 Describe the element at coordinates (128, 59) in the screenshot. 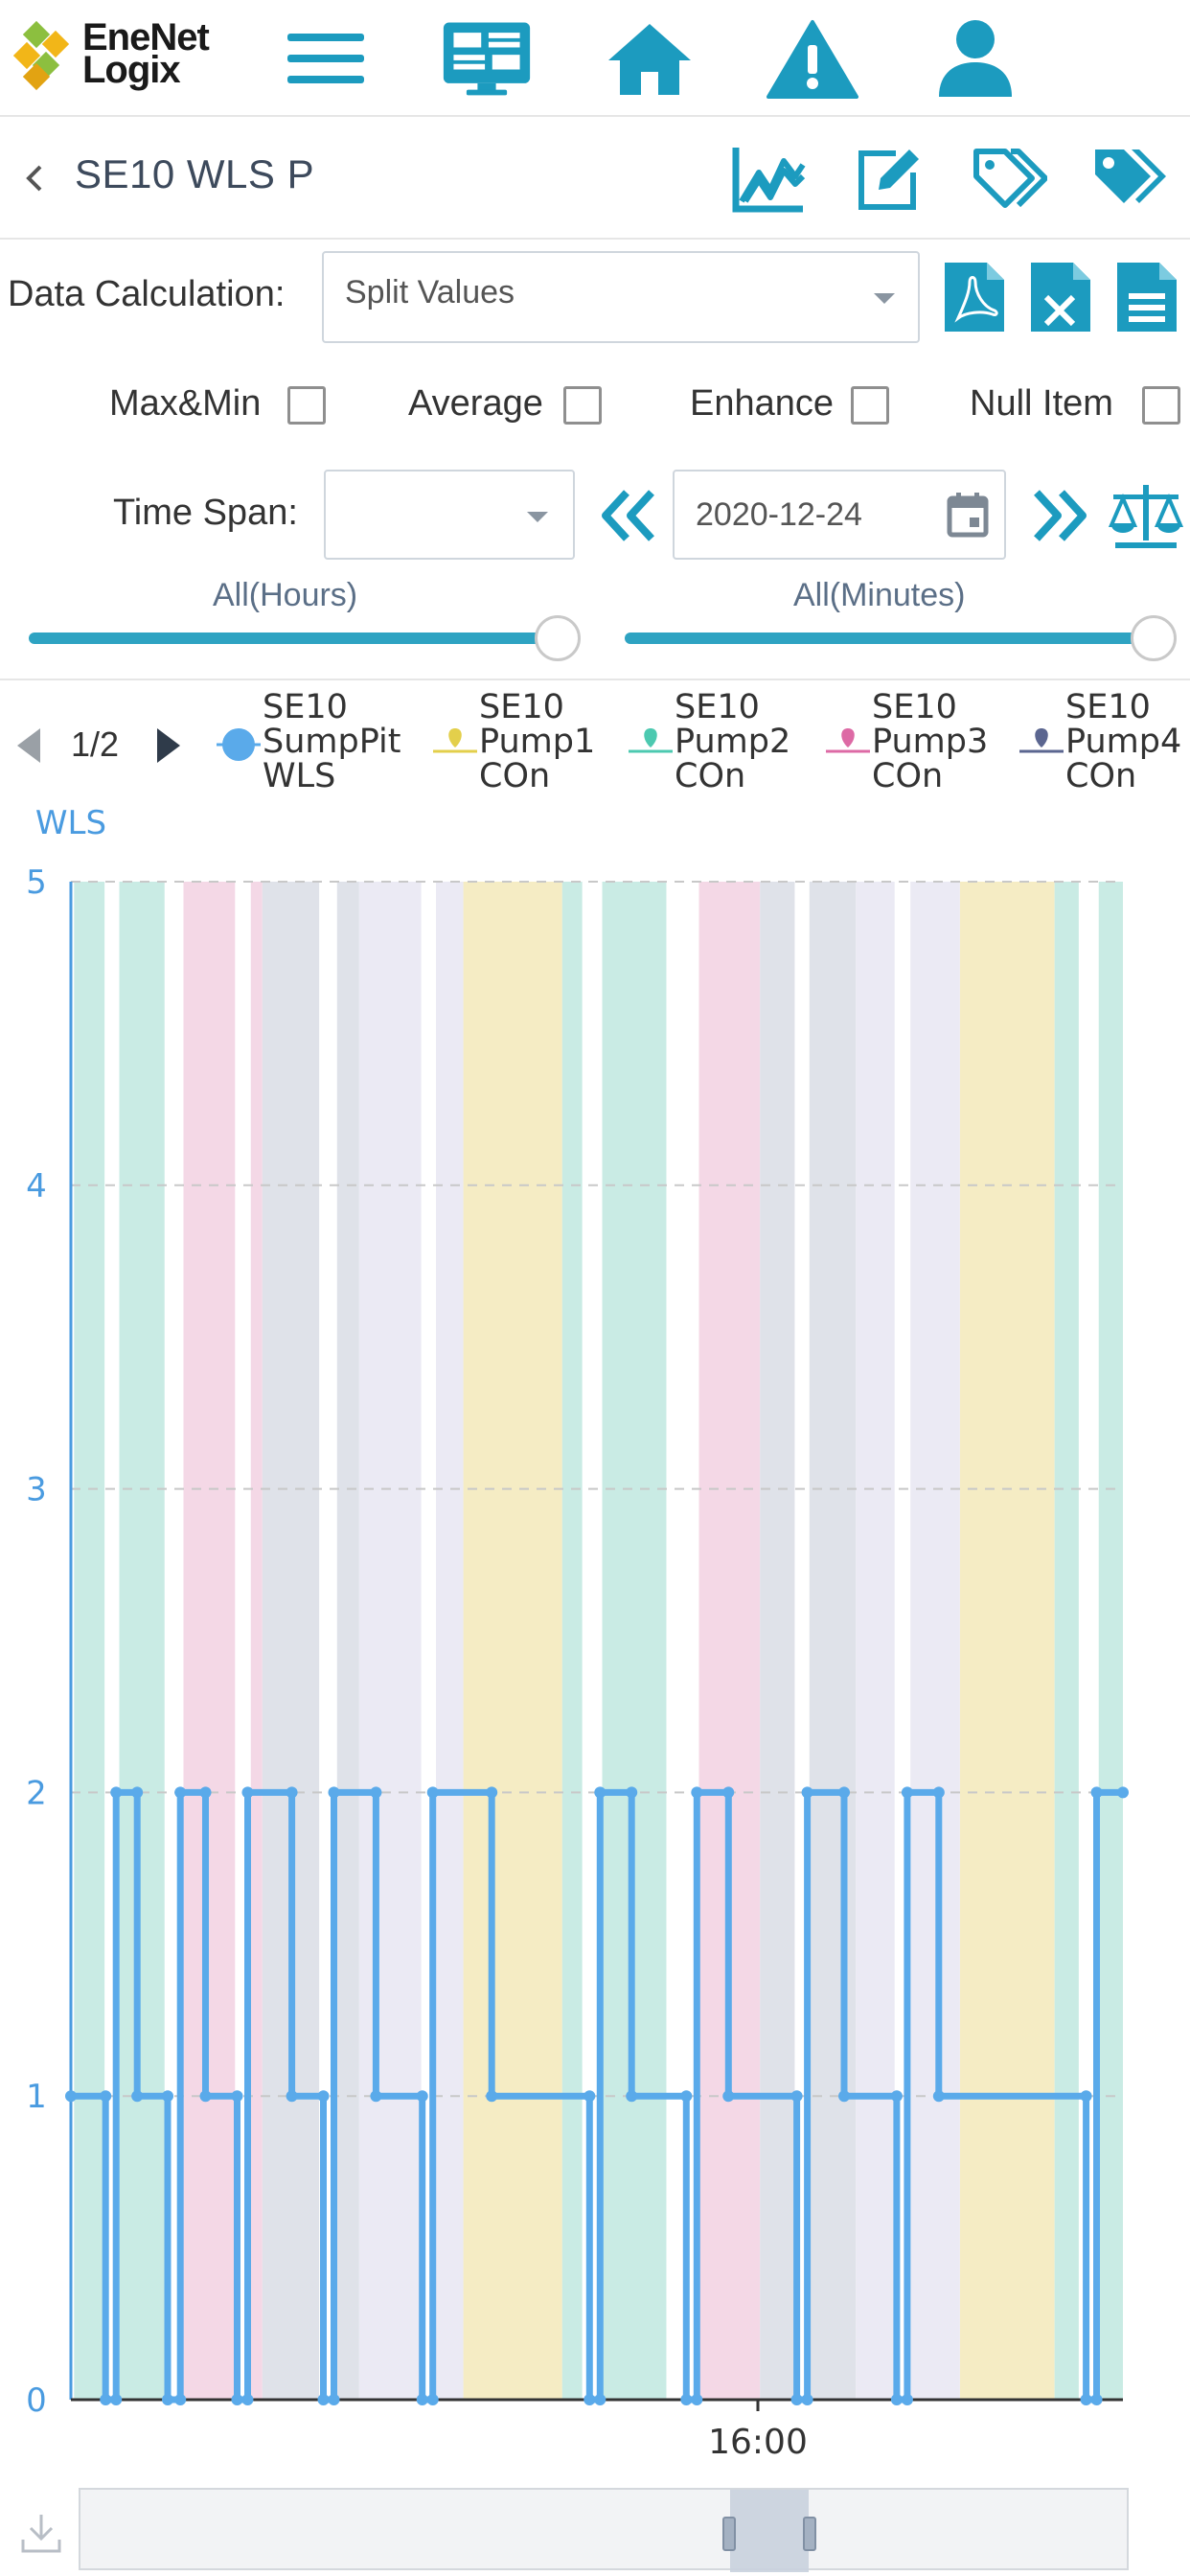

I see `app-logo: EneNet Logix` at that location.